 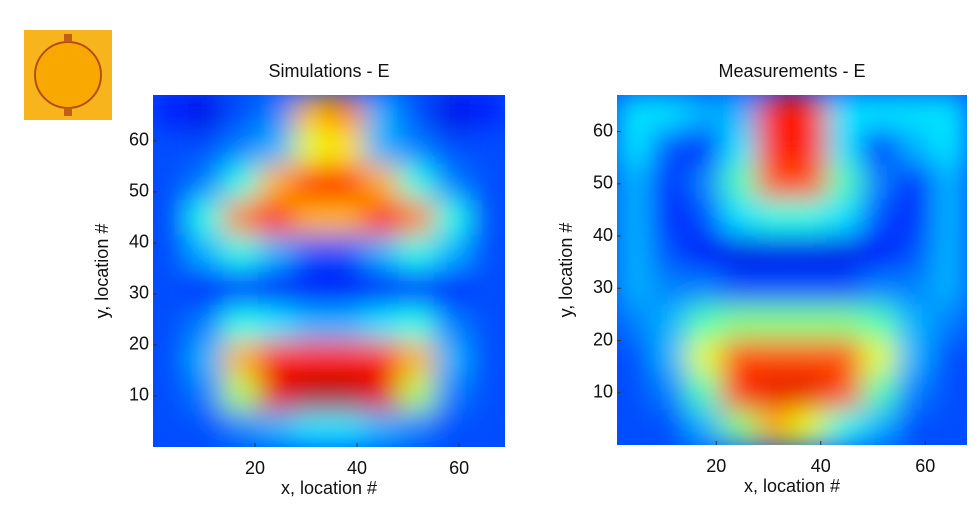 What do you see at coordinates (102, 271) in the screenshot?
I see `y-axis-label: y, location #` at bounding box center [102, 271].